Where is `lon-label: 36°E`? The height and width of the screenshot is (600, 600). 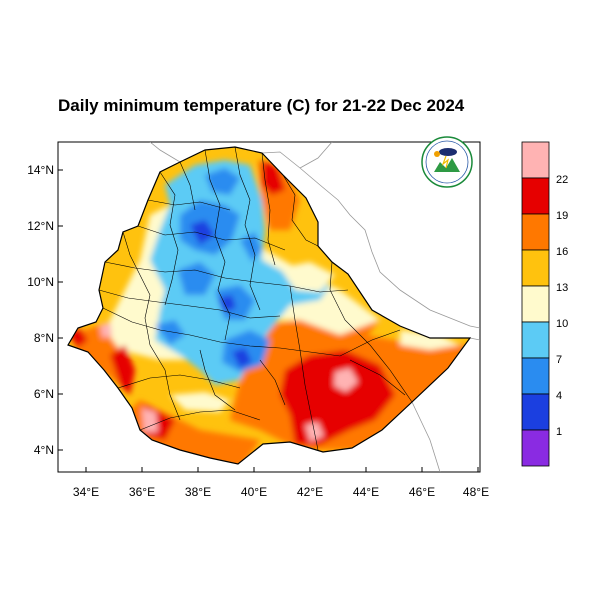
lon-label: 36°E is located at coordinates (142, 492).